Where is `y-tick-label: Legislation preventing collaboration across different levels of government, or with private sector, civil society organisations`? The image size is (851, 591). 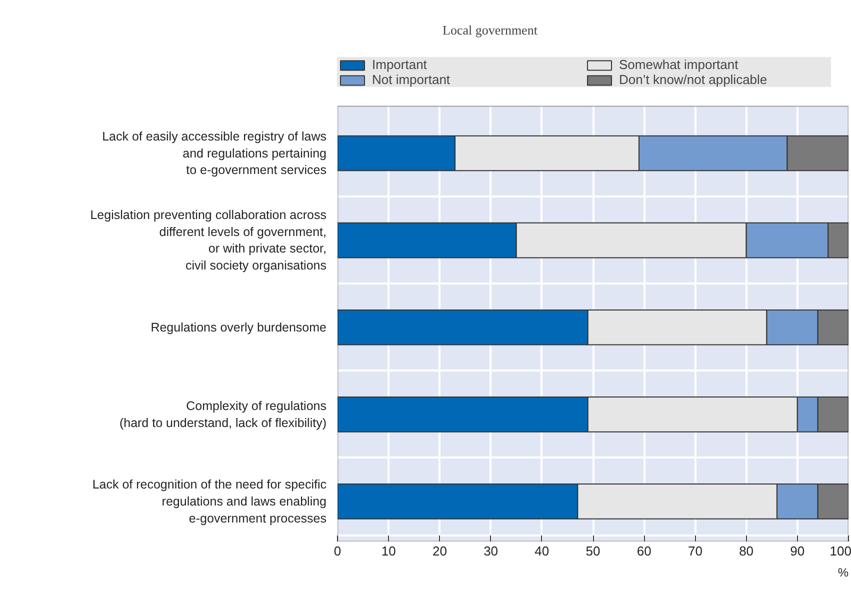 y-tick-label: Legislation preventing collaboration across different levels of government, or with private sector, civil society organisations is located at coordinates (208, 240).